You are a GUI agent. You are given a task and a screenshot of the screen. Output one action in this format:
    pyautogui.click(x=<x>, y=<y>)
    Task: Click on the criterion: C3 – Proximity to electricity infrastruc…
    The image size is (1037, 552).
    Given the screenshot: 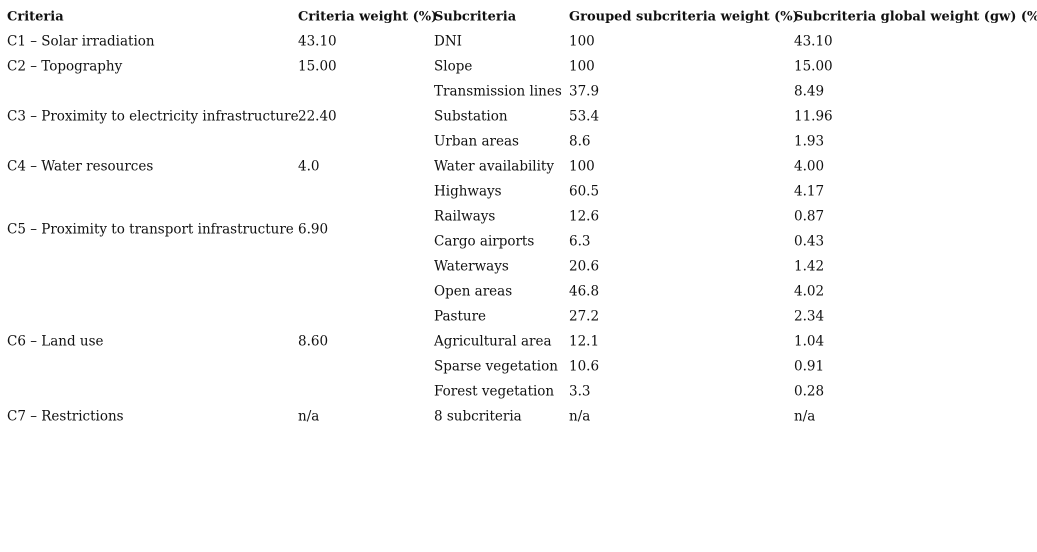 What is the action you would take?
    pyautogui.click(x=153, y=116)
    